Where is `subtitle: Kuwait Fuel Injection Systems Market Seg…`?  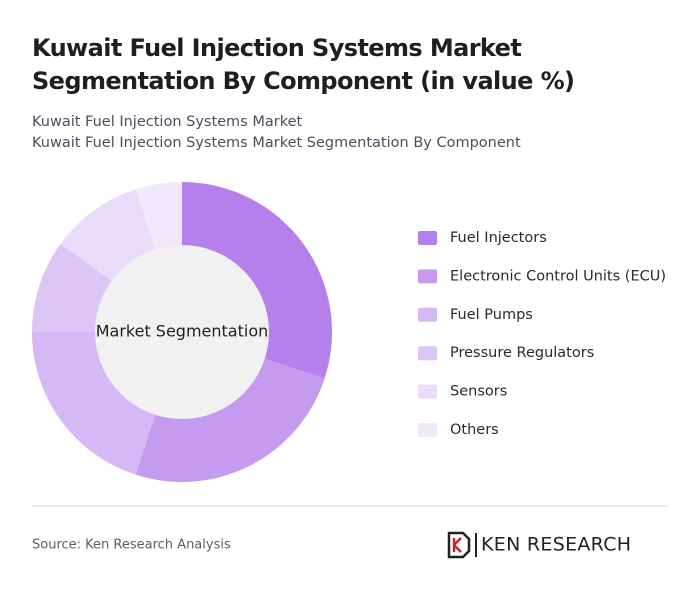 subtitle: Kuwait Fuel Injection Systems Market Seg… is located at coordinates (276, 143).